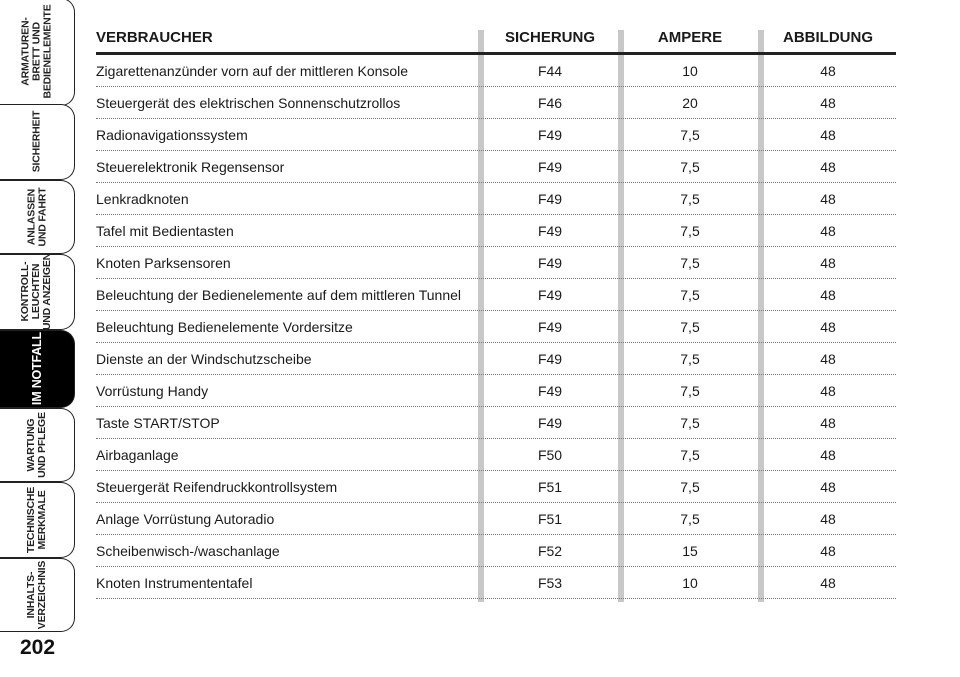  I want to click on cell-consumer: Knoten Parksensoren, so click(163, 262).